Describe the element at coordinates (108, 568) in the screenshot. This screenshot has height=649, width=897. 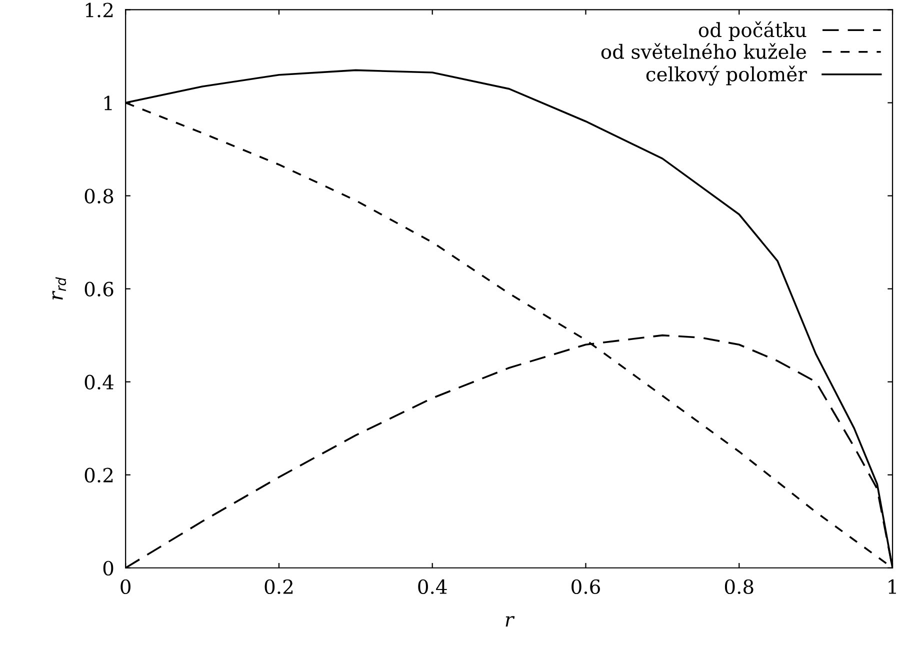
I see `y-tick-label: 0` at that location.